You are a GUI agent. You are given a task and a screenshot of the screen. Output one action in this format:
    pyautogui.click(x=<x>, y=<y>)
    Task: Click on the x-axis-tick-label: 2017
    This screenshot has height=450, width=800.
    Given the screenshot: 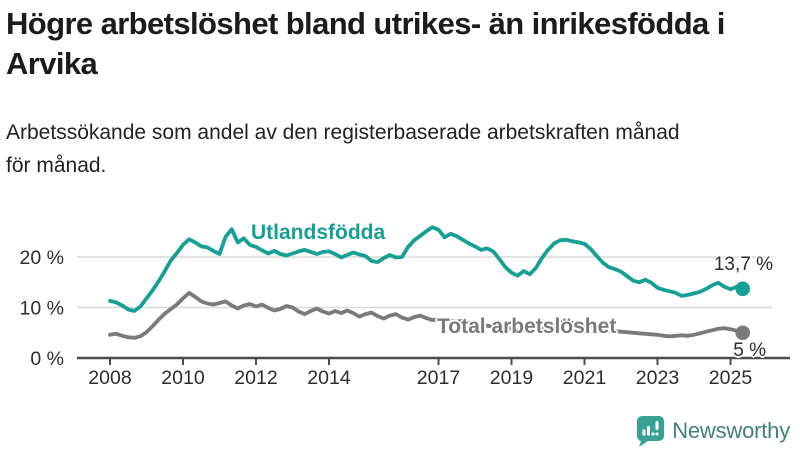 What is the action you would take?
    pyautogui.click(x=438, y=378)
    